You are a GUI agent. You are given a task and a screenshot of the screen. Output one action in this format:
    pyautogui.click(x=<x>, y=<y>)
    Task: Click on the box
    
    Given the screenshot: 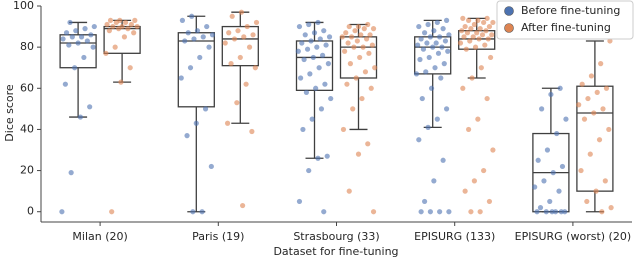 What is the action you would take?
    pyautogui.click(x=595, y=138)
    